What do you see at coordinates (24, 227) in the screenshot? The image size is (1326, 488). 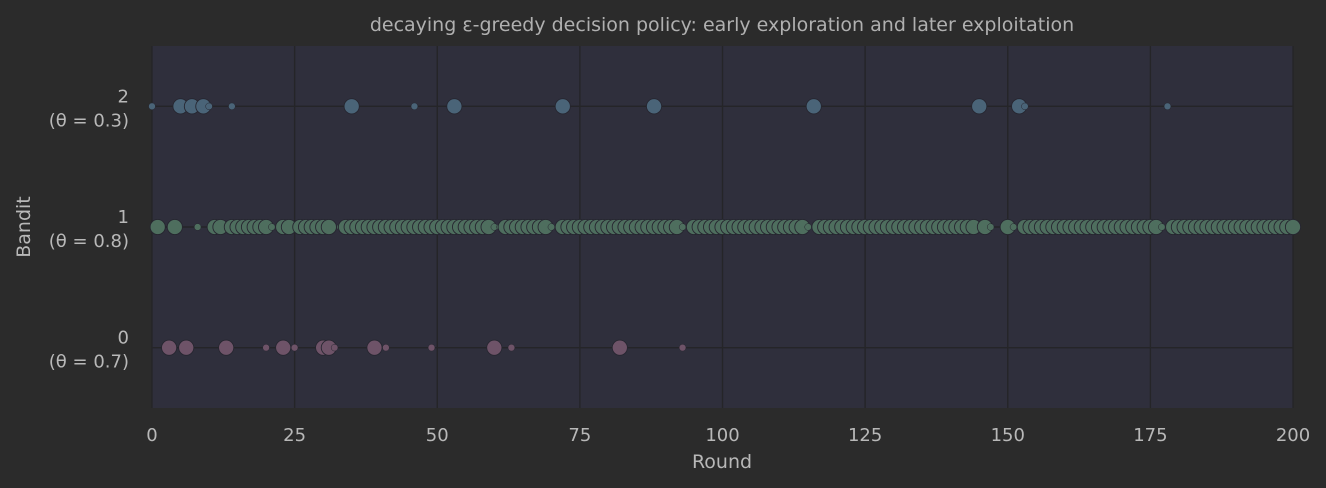 I see `y-axis-label: Bandit` at bounding box center [24, 227].